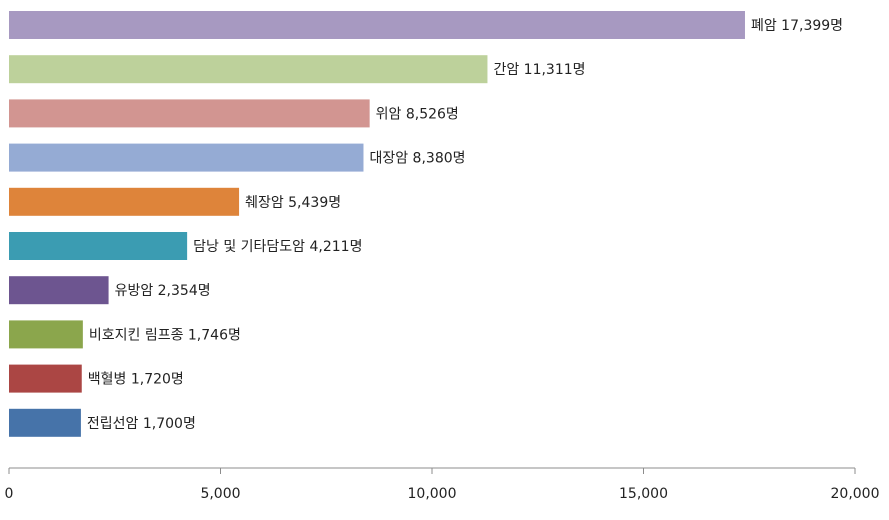  What do you see at coordinates (136, 380) in the screenshot?
I see `bar-data-label-8: 백혈병 1,720명` at bounding box center [136, 380].